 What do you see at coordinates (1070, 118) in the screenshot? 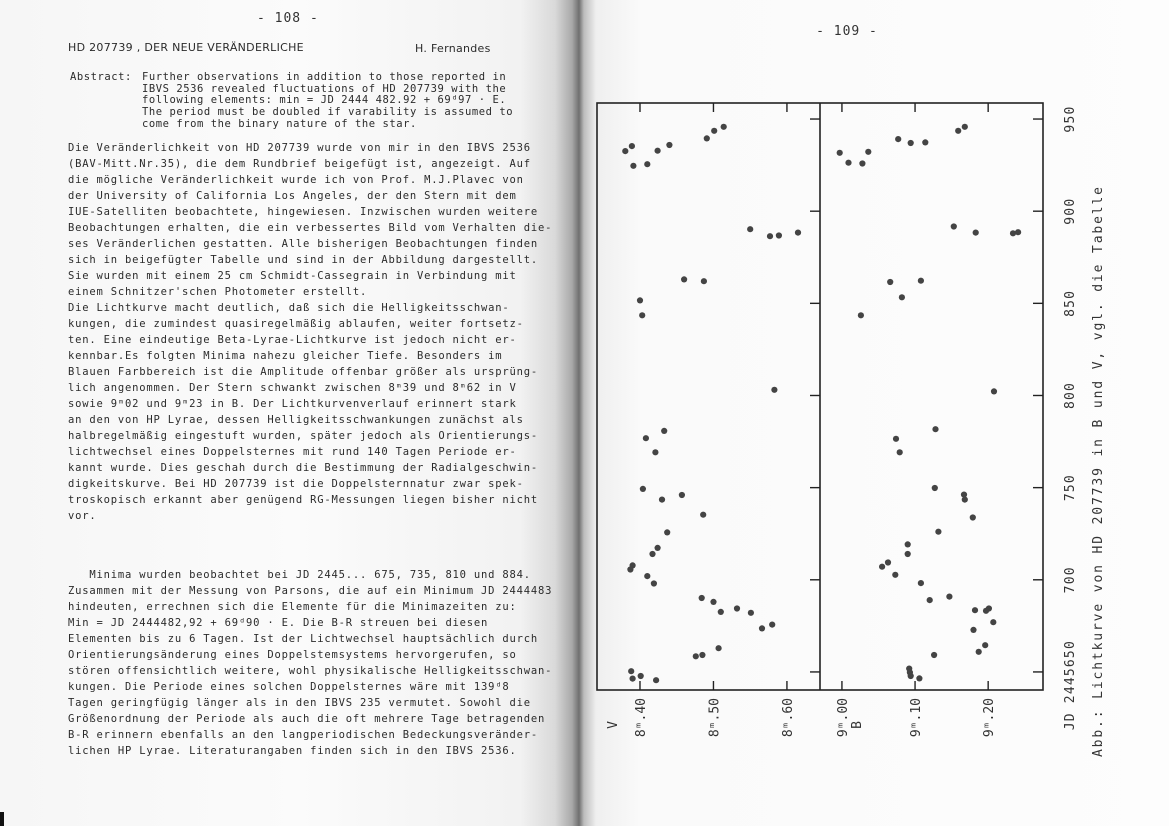
I see `jd-tick-label: 950` at bounding box center [1070, 118].